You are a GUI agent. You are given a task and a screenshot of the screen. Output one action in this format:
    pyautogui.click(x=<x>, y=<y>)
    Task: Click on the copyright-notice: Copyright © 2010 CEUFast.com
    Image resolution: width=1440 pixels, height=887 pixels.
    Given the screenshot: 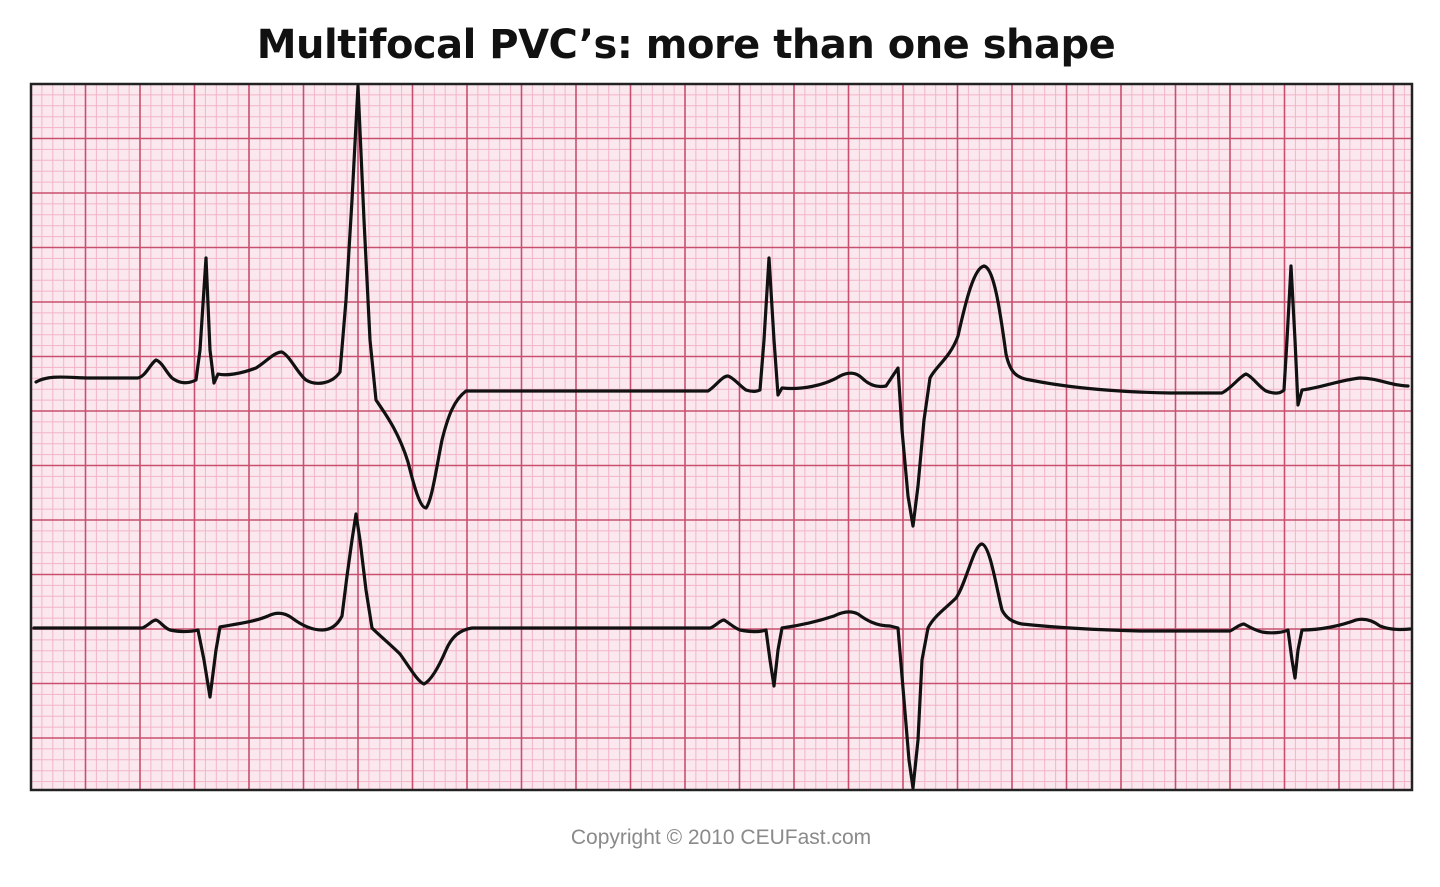 What is the action you would take?
    pyautogui.click(x=721, y=837)
    